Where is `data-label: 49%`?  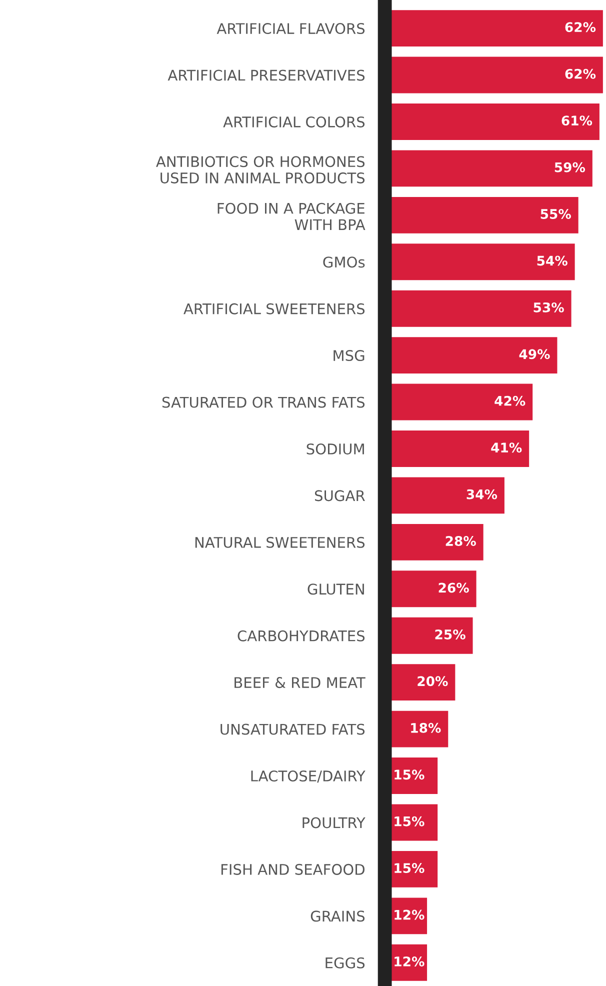
data-label: 49% is located at coordinates (534, 354).